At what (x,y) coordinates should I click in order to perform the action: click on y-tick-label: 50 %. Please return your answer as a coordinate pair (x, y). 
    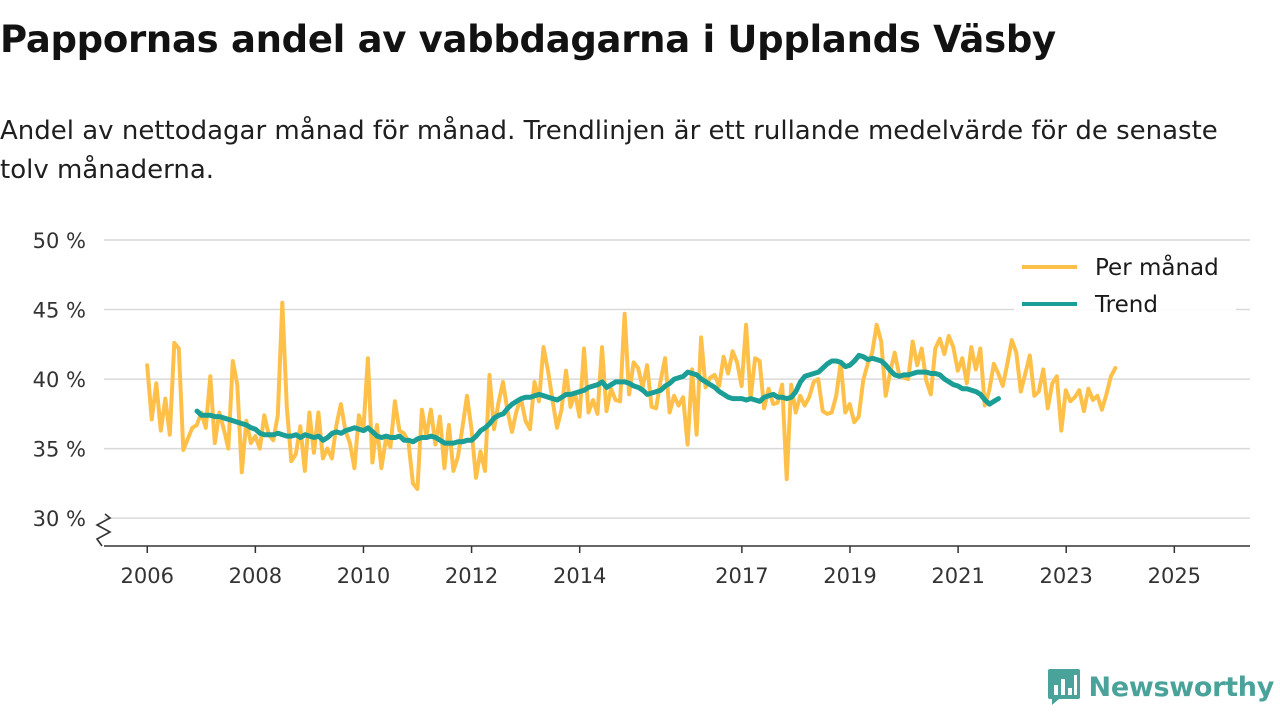
    Looking at the image, I should click on (59, 241).